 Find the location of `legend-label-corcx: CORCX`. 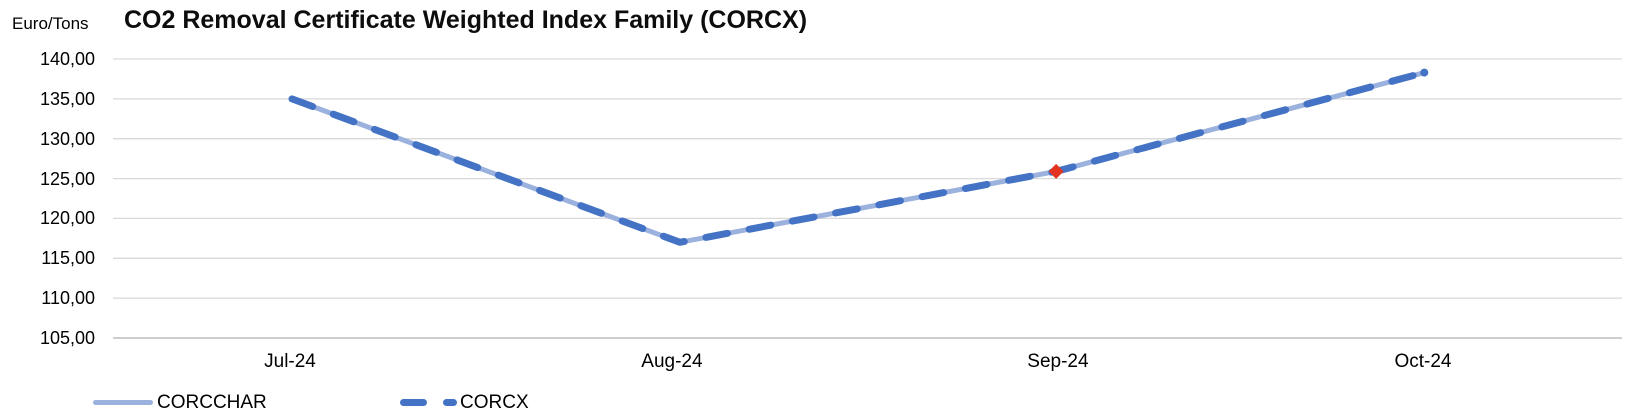

legend-label-corcx: CORCX is located at coordinates (494, 402).